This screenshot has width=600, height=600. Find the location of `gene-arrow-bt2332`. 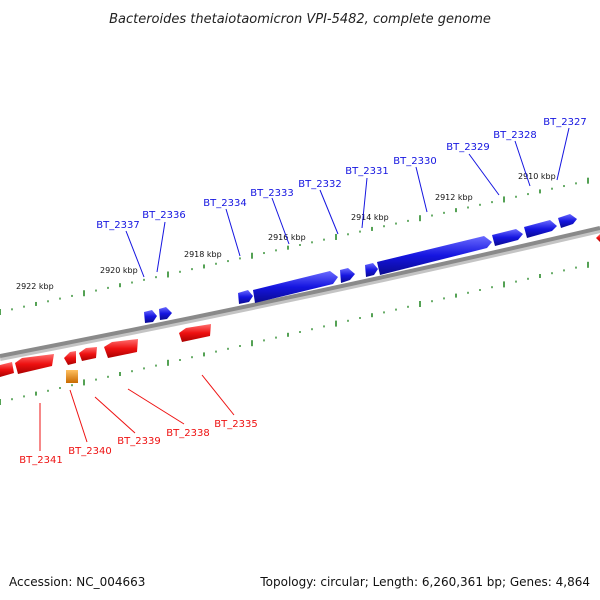

gene-arrow-bt2332 is located at coordinates (347, 275).